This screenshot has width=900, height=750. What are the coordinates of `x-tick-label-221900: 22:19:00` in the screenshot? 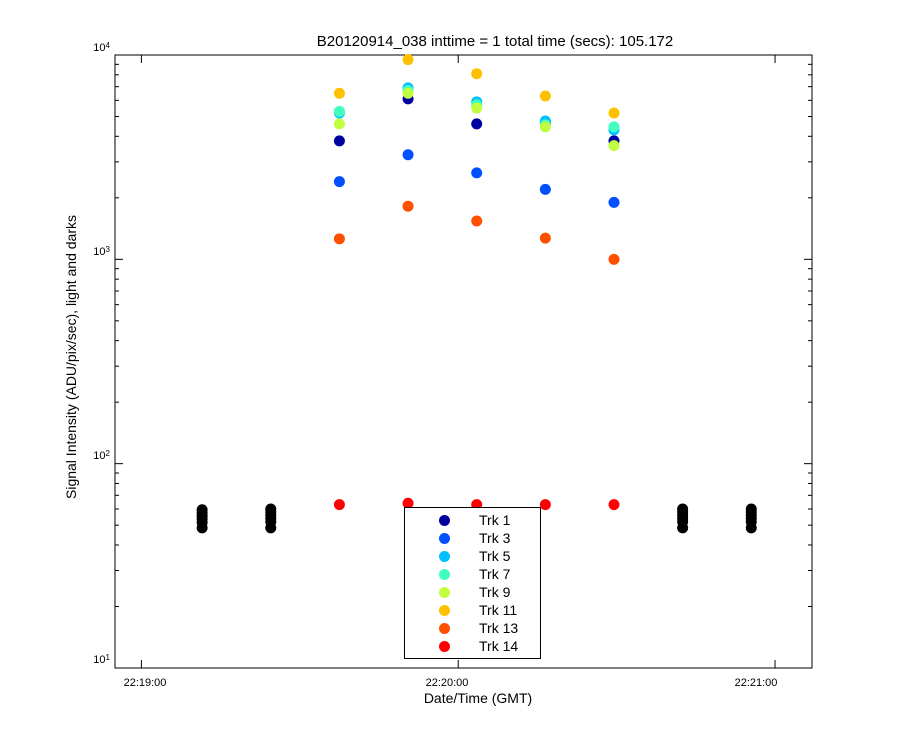 It's located at (145, 683).